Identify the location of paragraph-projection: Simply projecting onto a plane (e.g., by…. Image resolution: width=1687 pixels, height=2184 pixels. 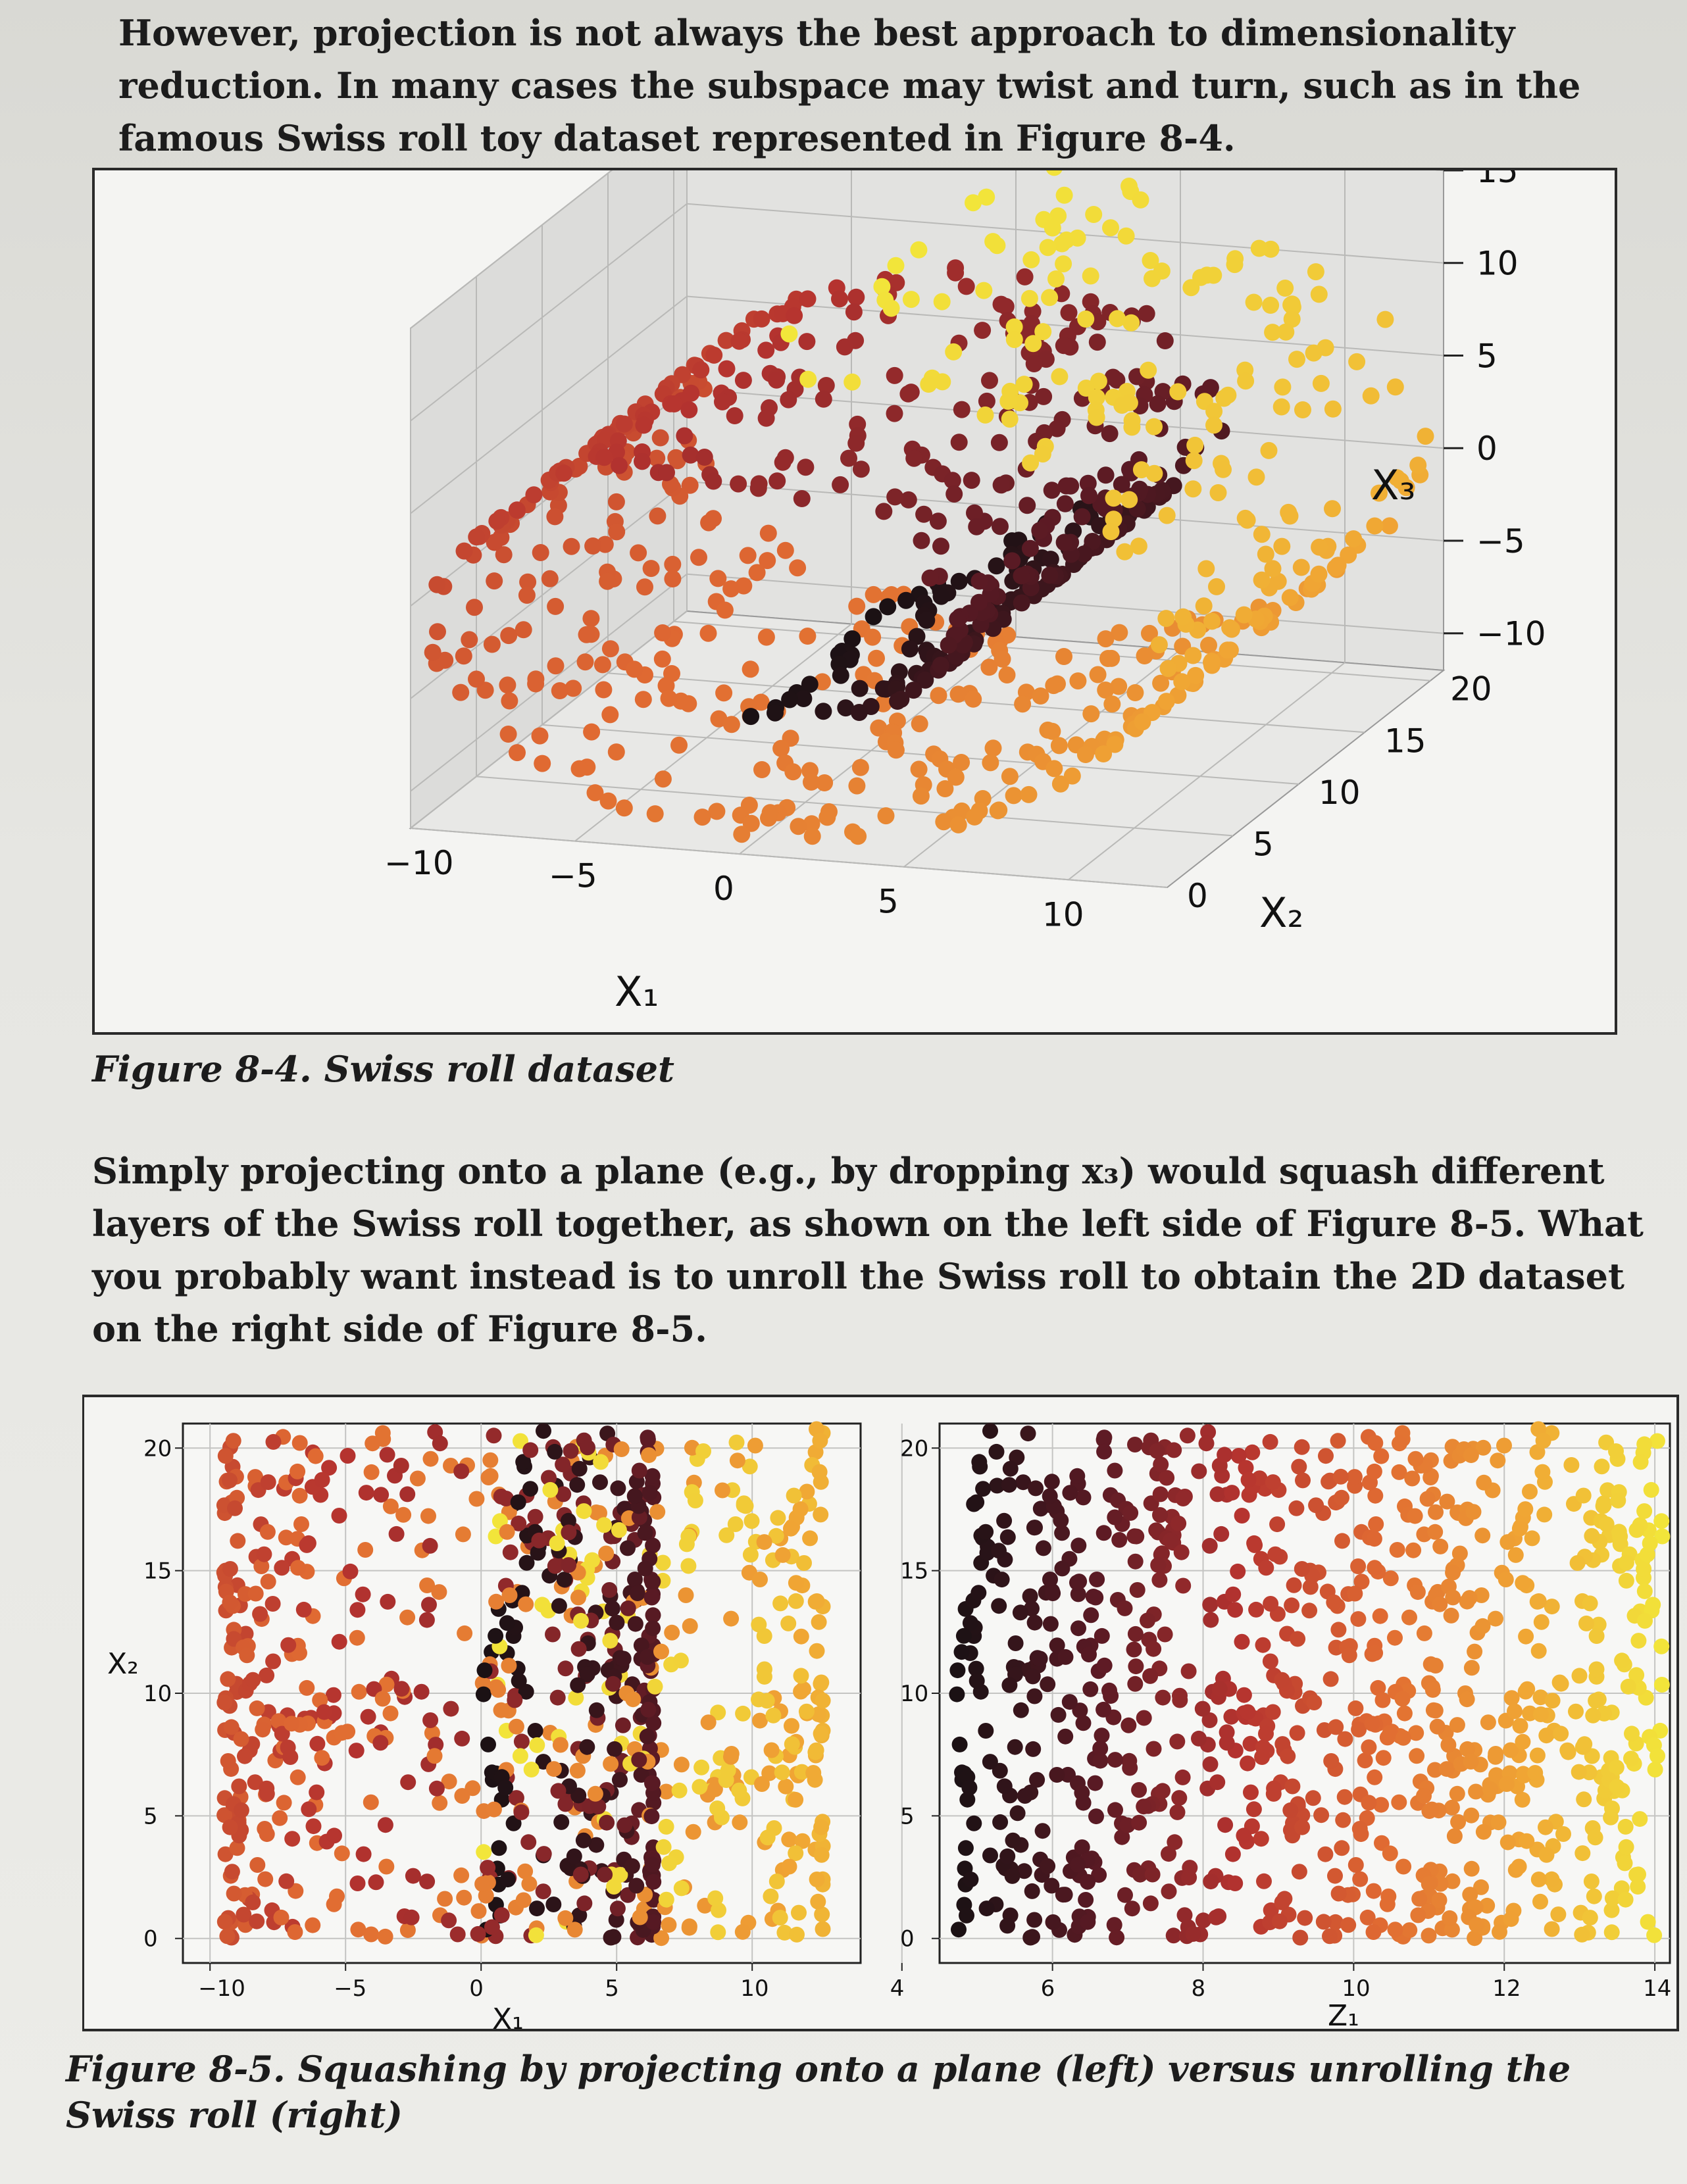
(868, 1250).